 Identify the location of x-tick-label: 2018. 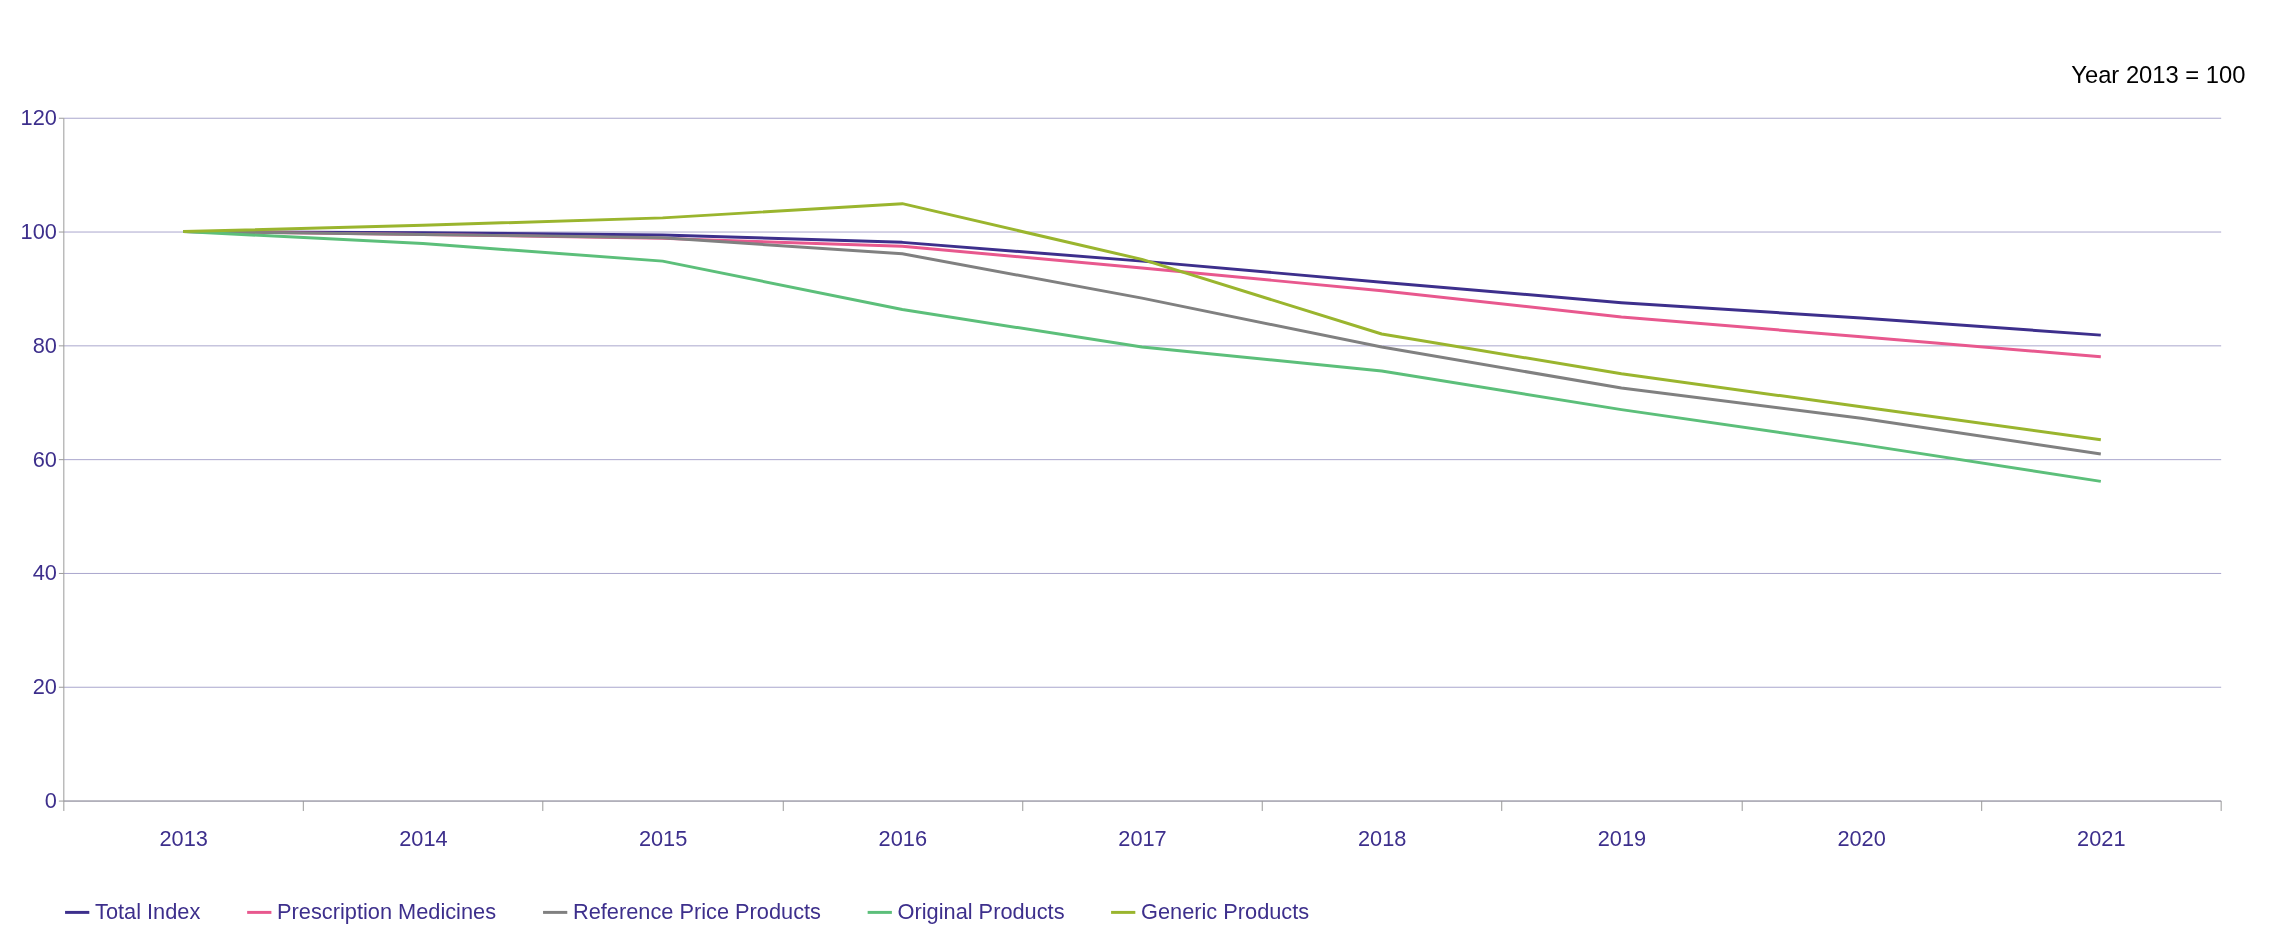
(1382, 838).